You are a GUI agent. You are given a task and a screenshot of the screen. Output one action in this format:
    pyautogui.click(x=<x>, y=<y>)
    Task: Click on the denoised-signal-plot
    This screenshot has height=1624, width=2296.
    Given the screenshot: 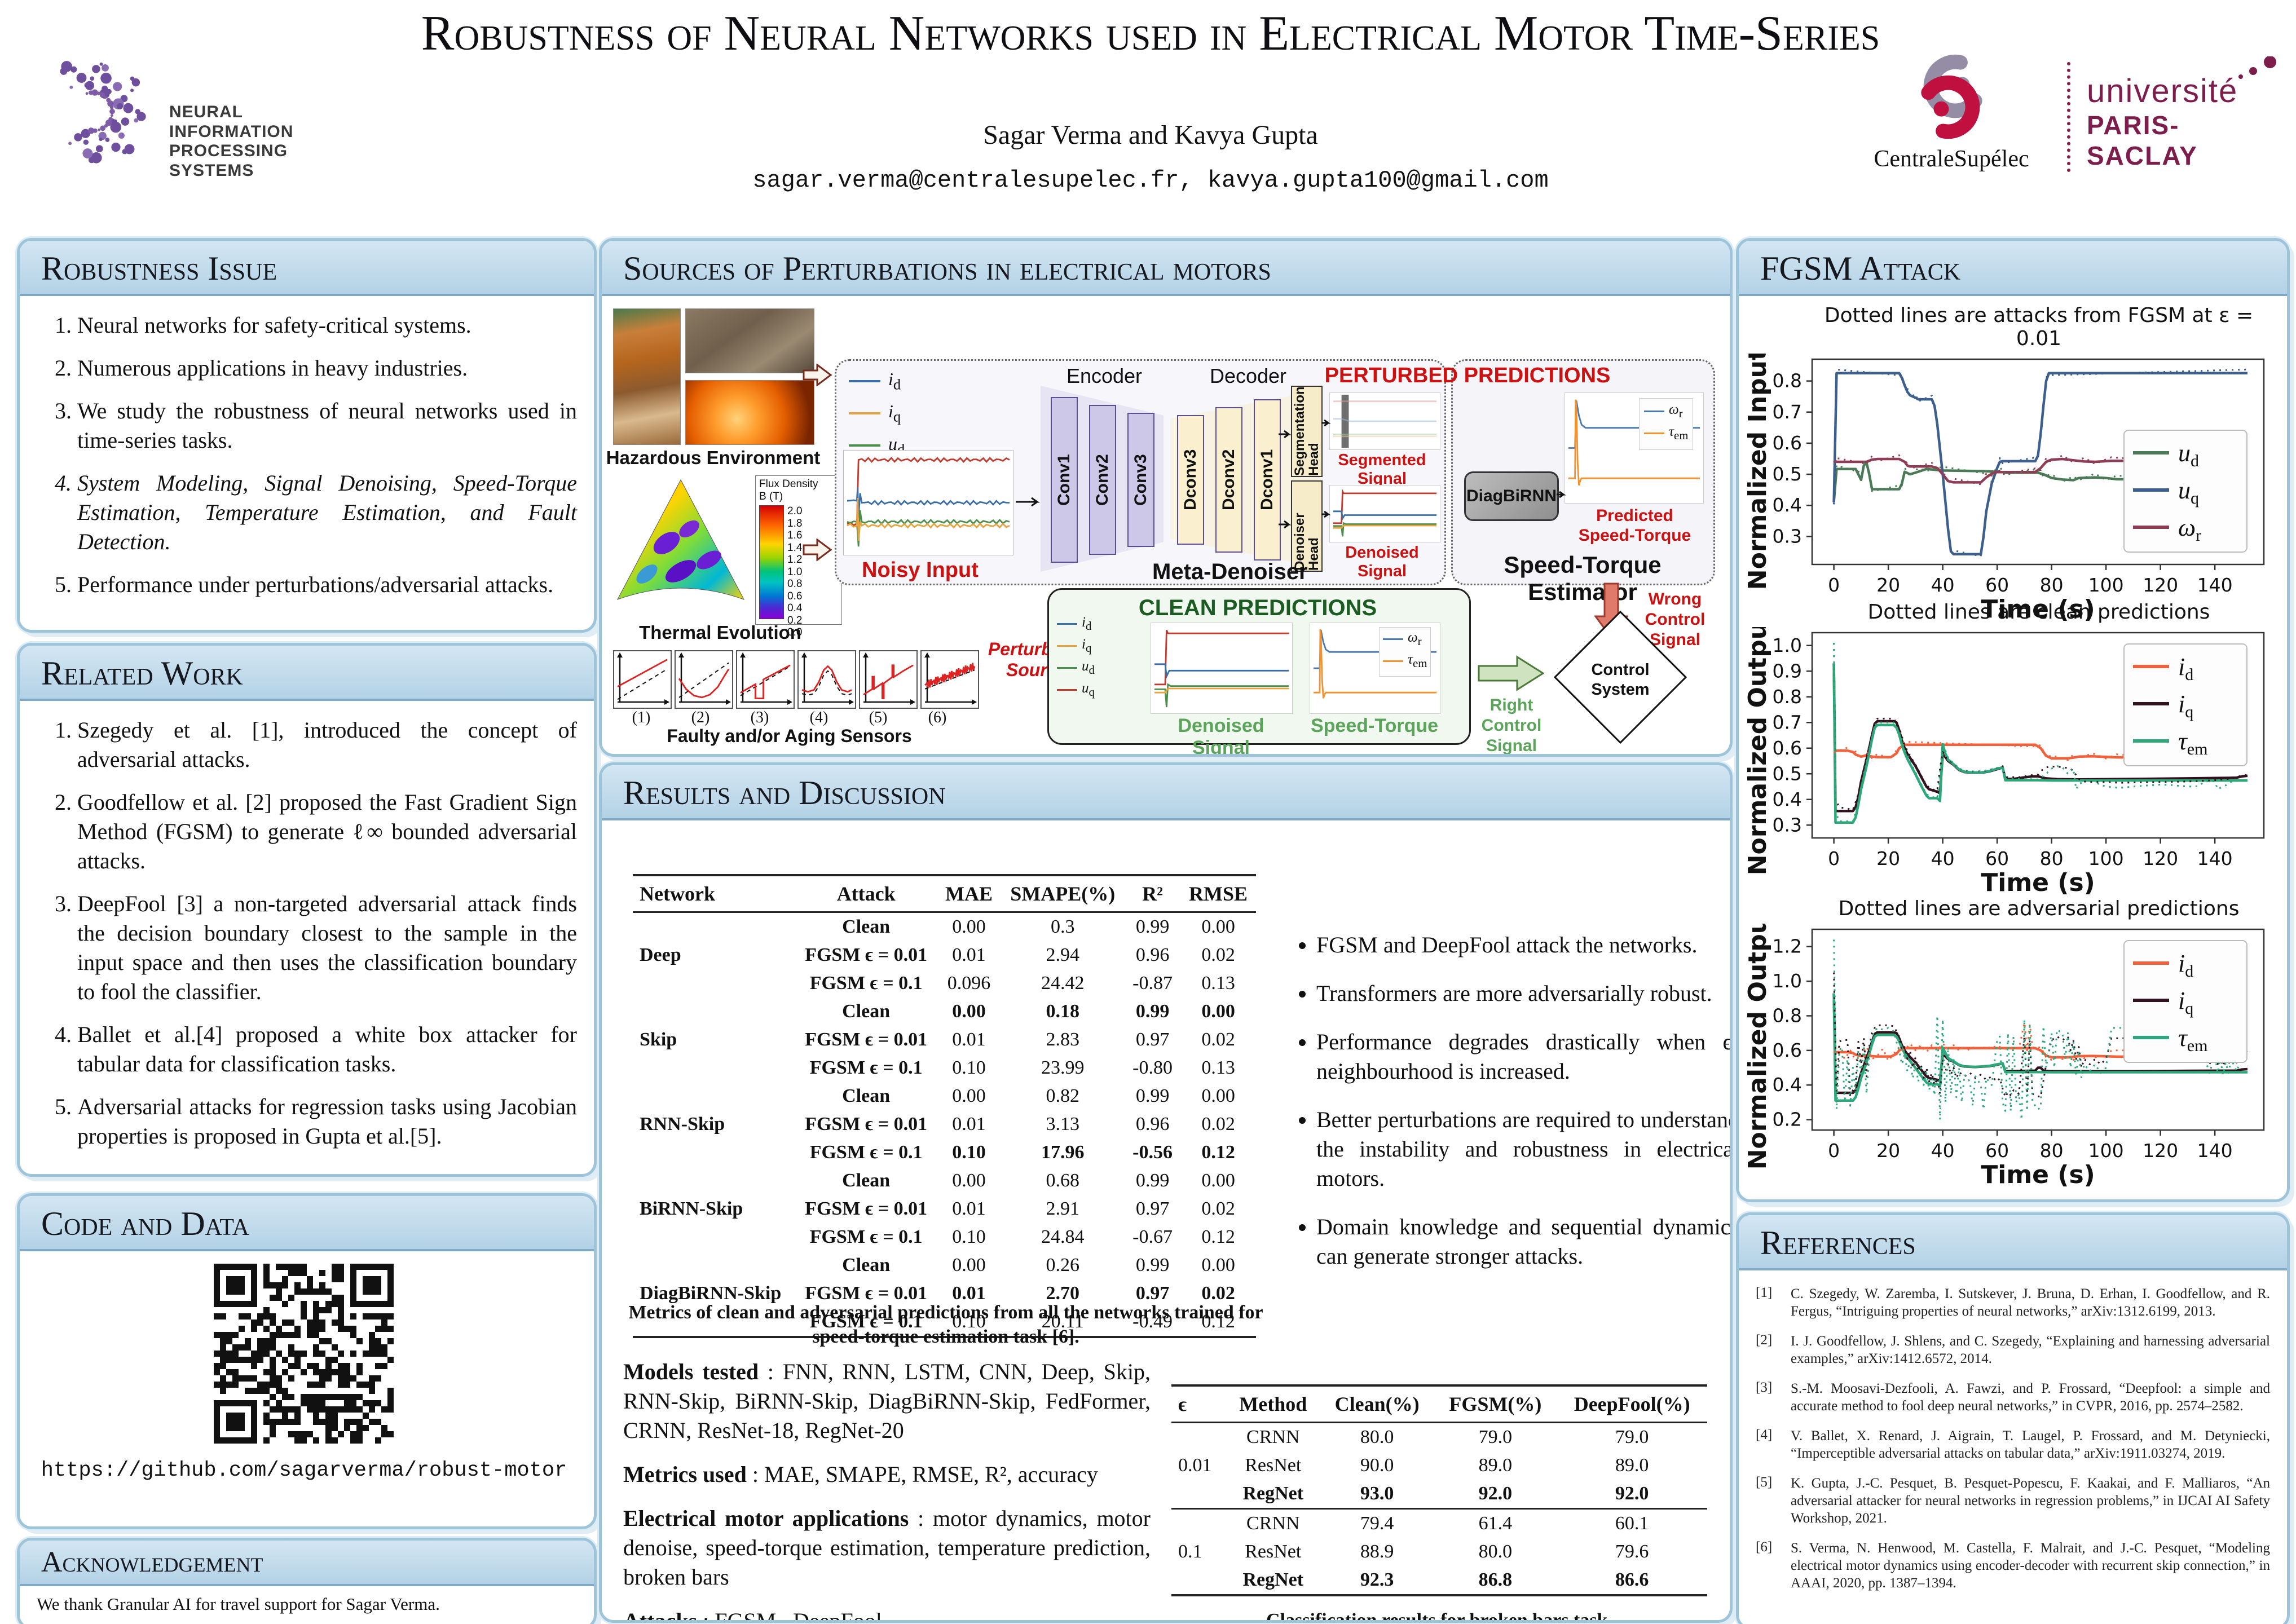 What is the action you would take?
    pyautogui.click(x=1384, y=513)
    